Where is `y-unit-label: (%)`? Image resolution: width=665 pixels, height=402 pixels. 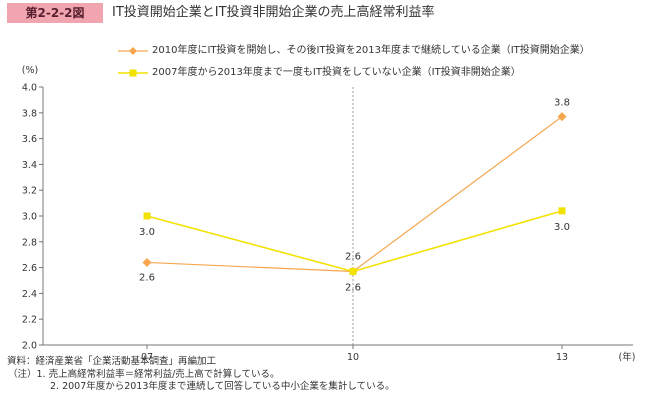
y-unit-label: (%) is located at coordinates (30, 70).